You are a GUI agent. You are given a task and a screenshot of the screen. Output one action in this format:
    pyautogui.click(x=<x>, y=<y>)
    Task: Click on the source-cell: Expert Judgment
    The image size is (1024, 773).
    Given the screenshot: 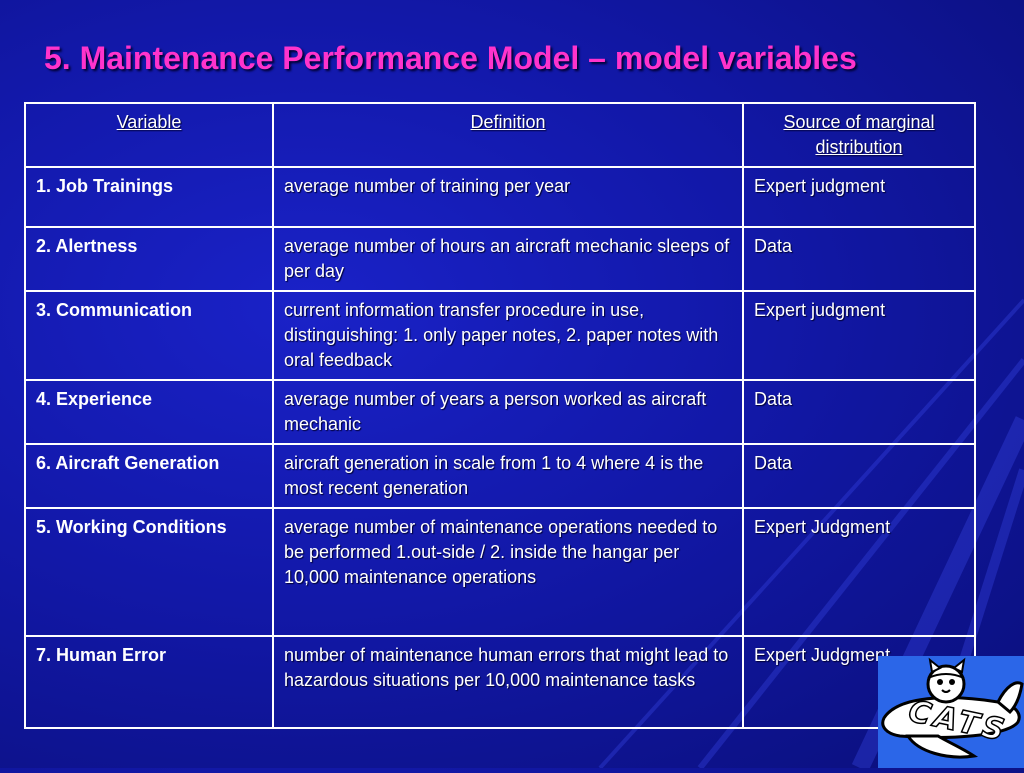 What is the action you would take?
    pyautogui.click(x=859, y=572)
    